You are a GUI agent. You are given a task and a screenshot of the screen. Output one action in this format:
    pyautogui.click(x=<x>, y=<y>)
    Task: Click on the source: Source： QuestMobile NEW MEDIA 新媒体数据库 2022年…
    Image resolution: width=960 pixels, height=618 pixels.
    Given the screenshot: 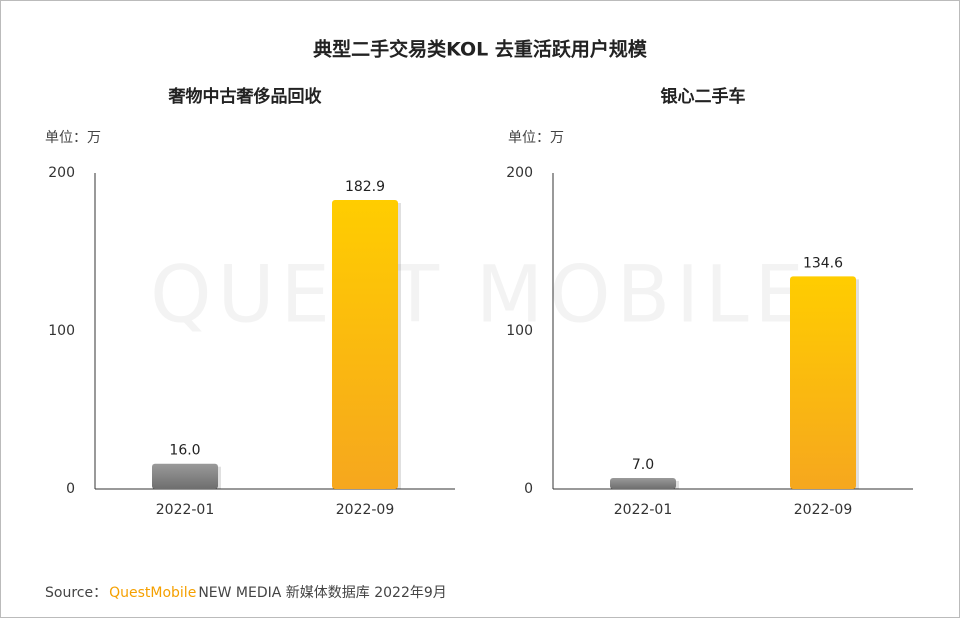 What is the action you would take?
    pyautogui.click(x=246, y=593)
    